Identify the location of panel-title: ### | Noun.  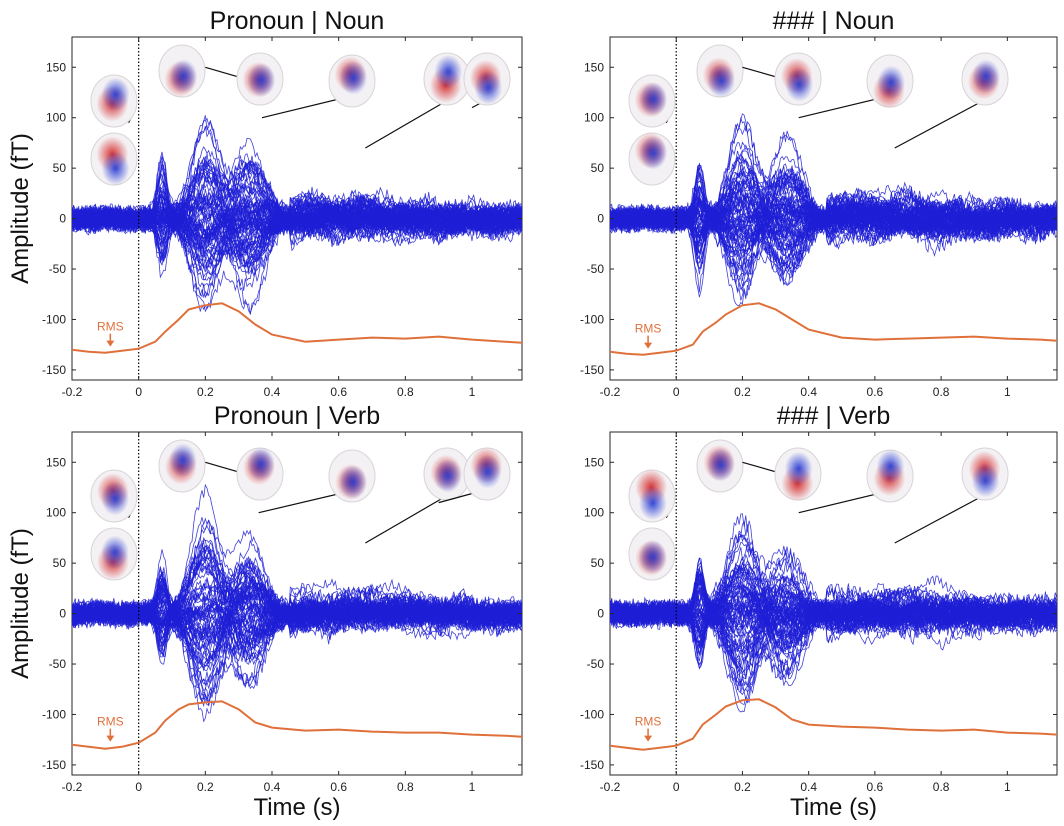
(834, 21).